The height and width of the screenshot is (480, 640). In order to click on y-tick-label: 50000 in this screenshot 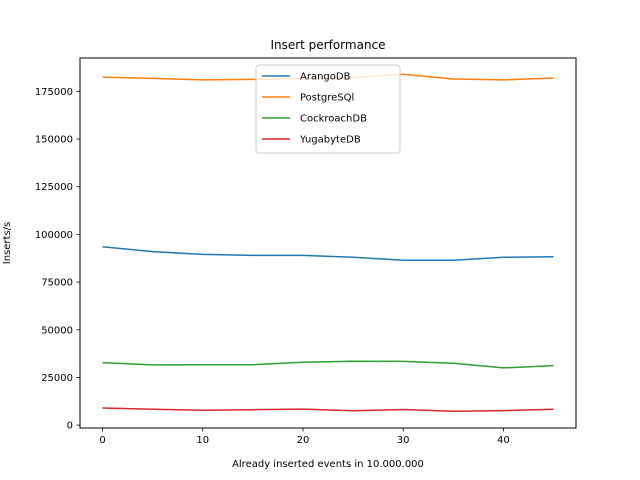, I will do `click(57, 330)`.